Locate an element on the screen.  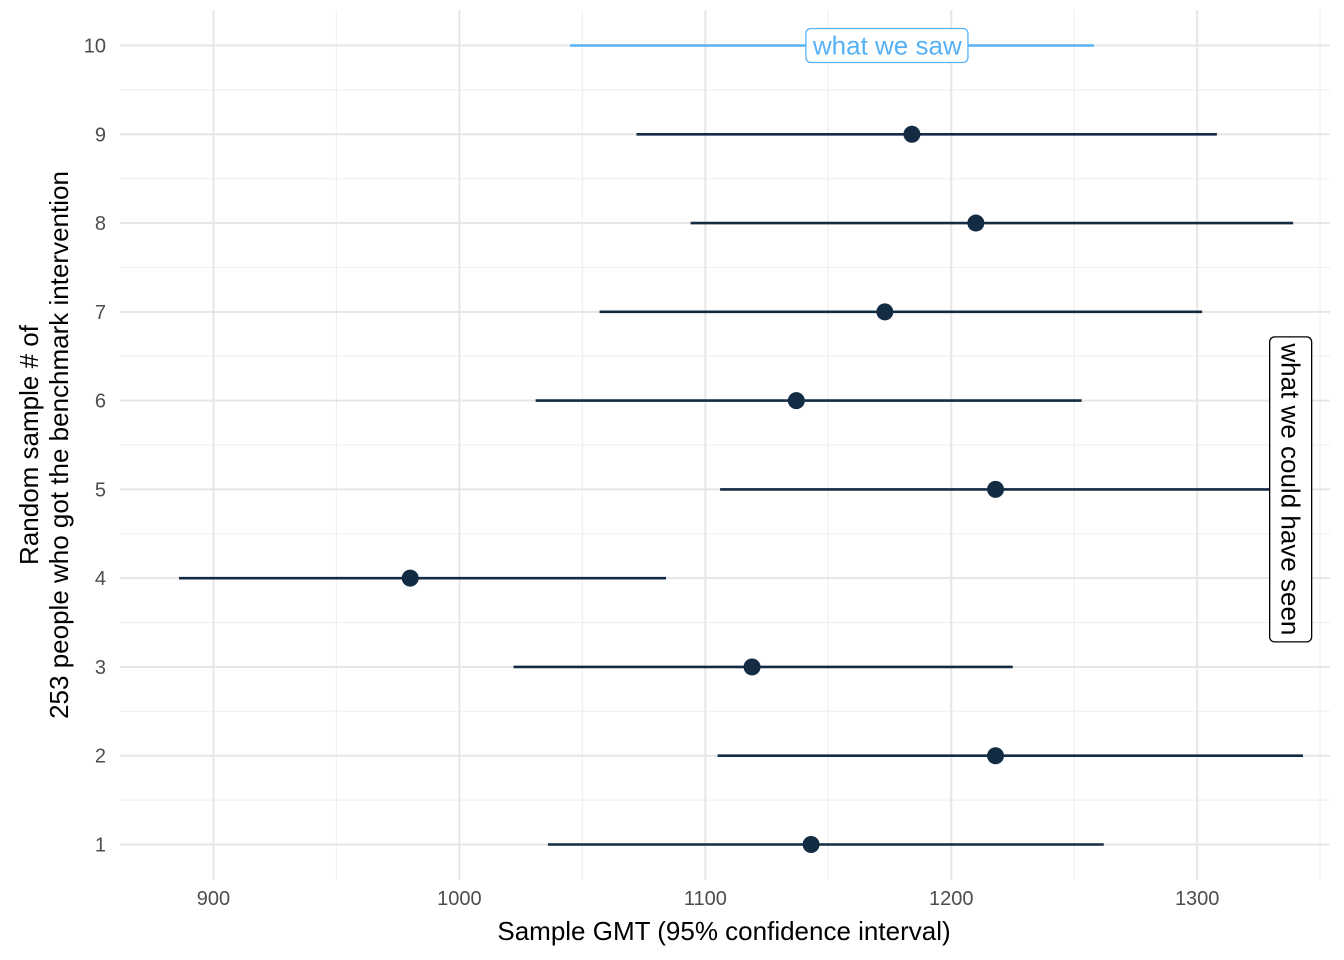
annotation-label-2: what we could have seen is located at coordinates (1291, 489).